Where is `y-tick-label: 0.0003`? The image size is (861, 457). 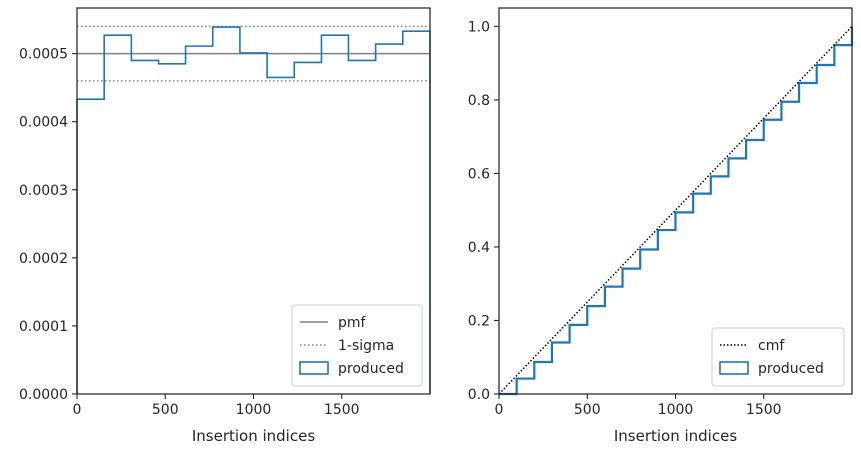
y-tick-label: 0.0003 is located at coordinates (43, 191).